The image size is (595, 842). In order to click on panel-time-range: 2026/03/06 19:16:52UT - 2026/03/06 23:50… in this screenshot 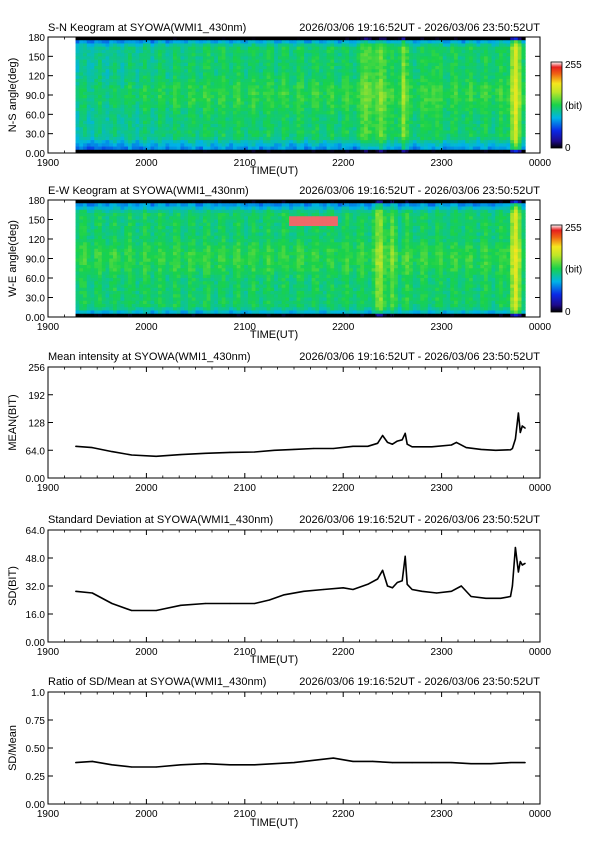, I will do `click(419, 28)`.